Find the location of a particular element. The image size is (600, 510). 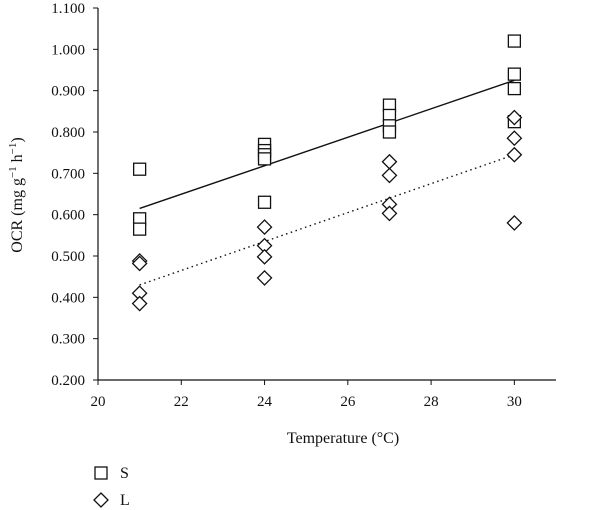

y-axis-label-part: h is located at coordinates (17, 160).